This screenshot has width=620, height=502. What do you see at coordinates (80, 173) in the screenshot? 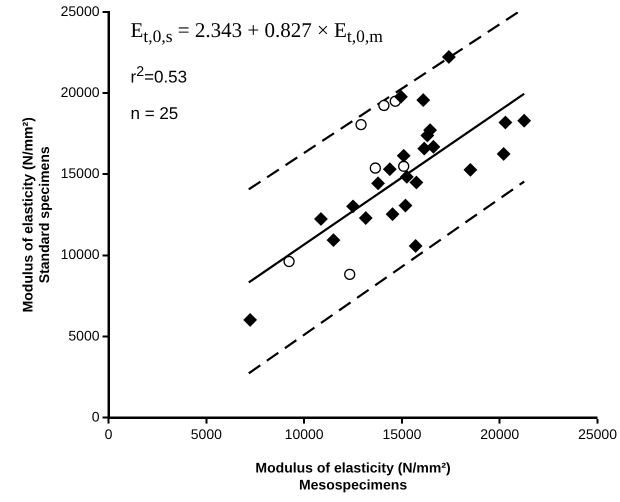
I see `y-tick-label: 15000` at bounding box center [80, 173].